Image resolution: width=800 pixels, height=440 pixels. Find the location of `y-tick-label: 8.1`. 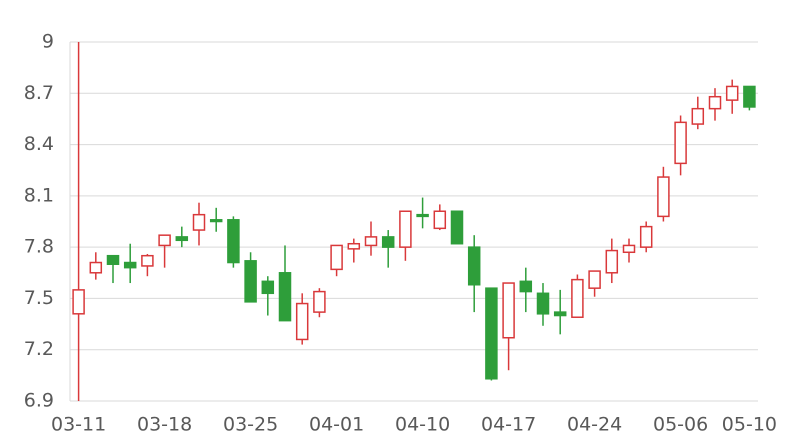

y-tick-label: 8.1 is located at coordinates (39, 195).